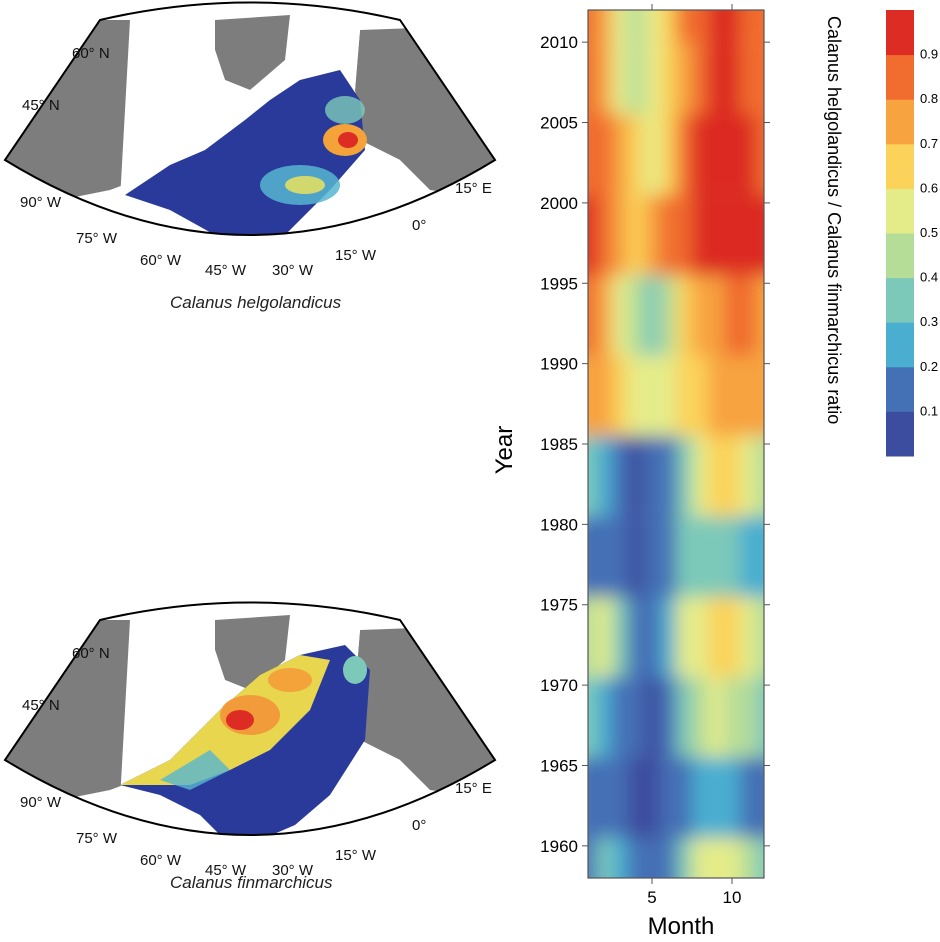 Image resolution: width=940 pixels, height=942 pixels. Describe the element at coordinates (559, 605) in the screenshot. I see `y-tick-label: 1975` at that location.